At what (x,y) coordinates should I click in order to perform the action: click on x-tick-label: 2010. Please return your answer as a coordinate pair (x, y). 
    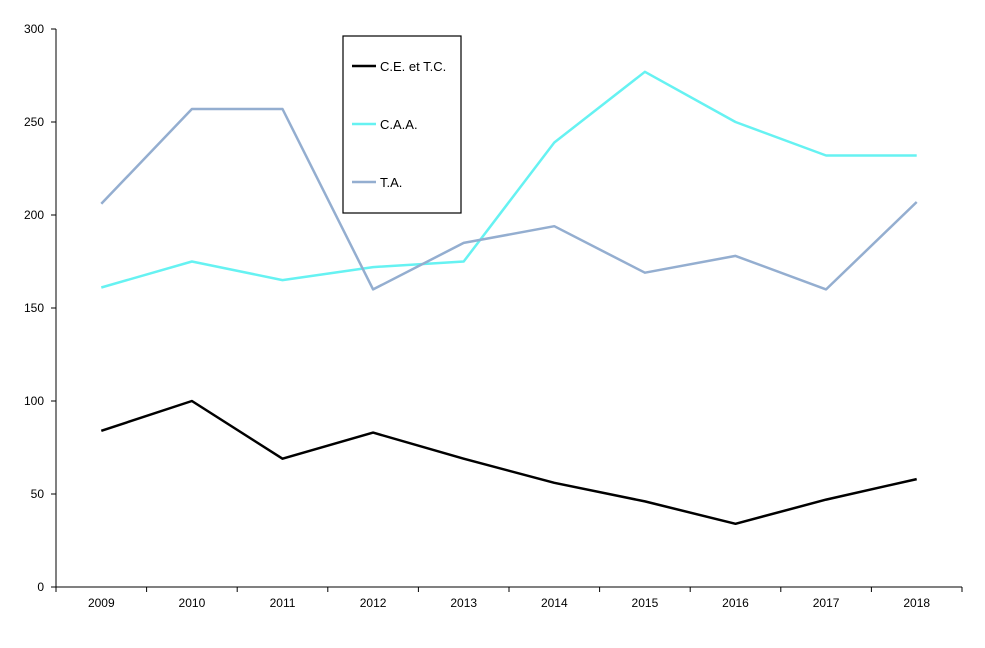
    Looking at the image, I should click on (192, 603).